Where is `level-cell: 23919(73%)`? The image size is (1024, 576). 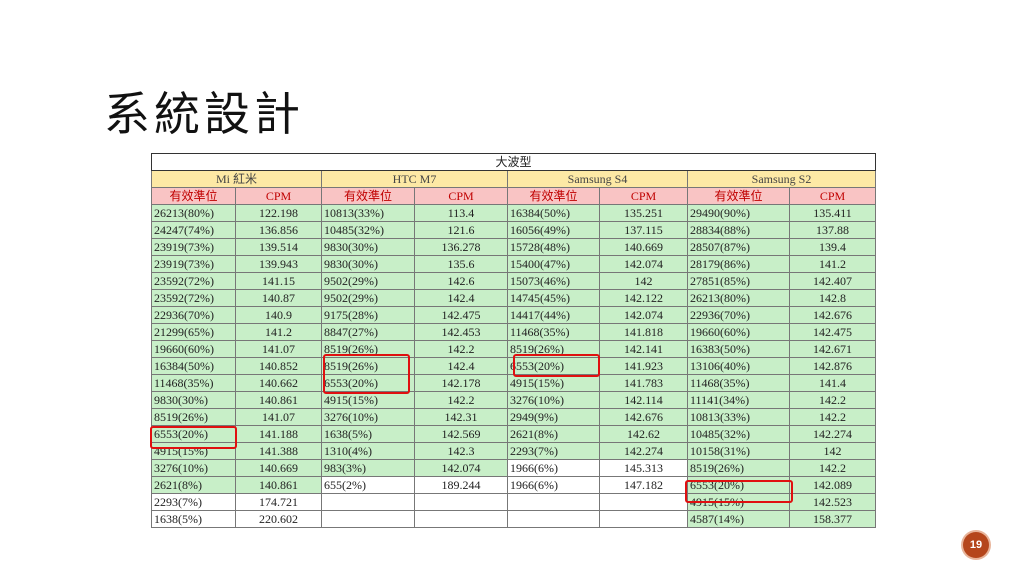
level-cell: 23919(73%) is located at coordinates (193, 264).